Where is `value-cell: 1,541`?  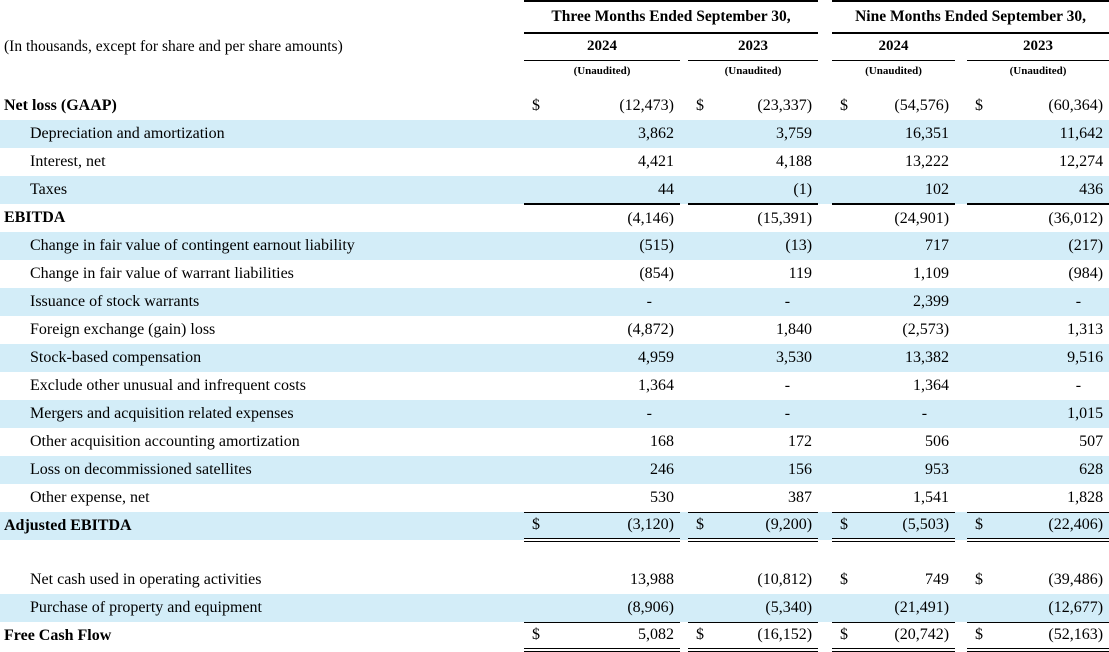 value-cell: 1,541 is located at coordinates (909, 498).